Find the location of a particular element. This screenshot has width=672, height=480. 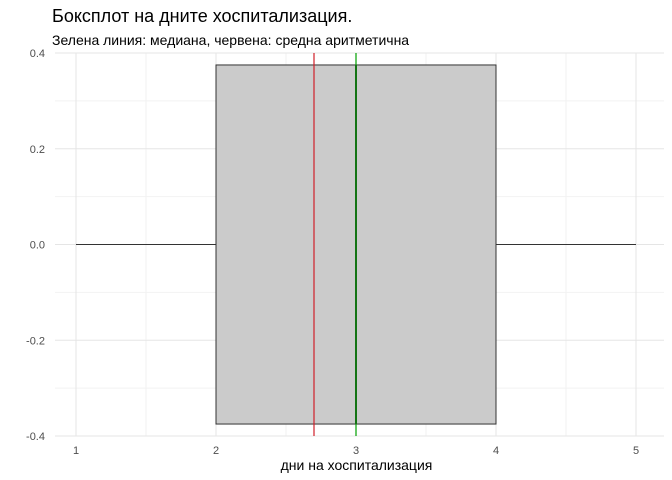

y-tick-label: 0.4 is located at coordinates (37, 54).